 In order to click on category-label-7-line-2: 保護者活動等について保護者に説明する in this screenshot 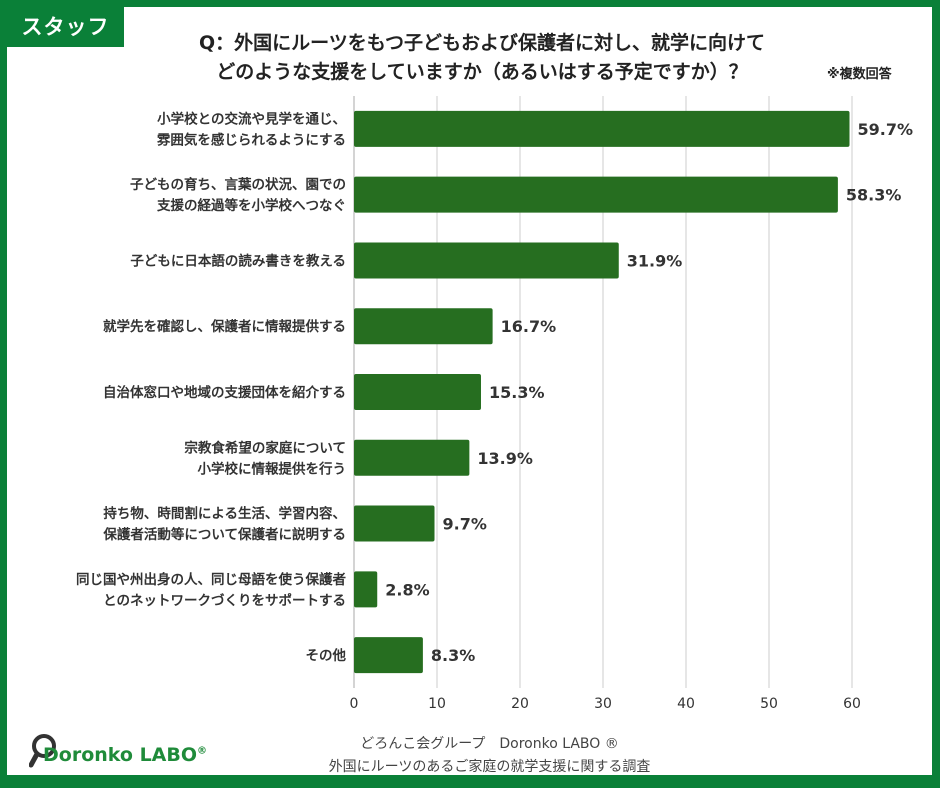, I will do `click(224, 534)`.